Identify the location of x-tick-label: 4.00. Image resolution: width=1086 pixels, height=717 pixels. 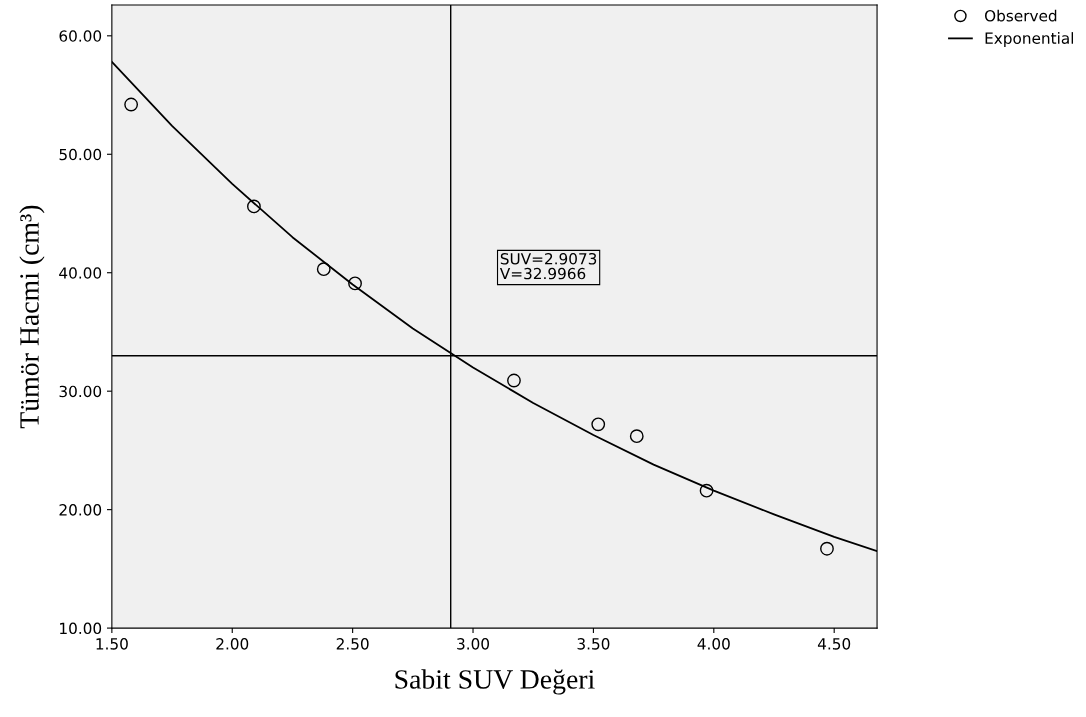
(713, 644).